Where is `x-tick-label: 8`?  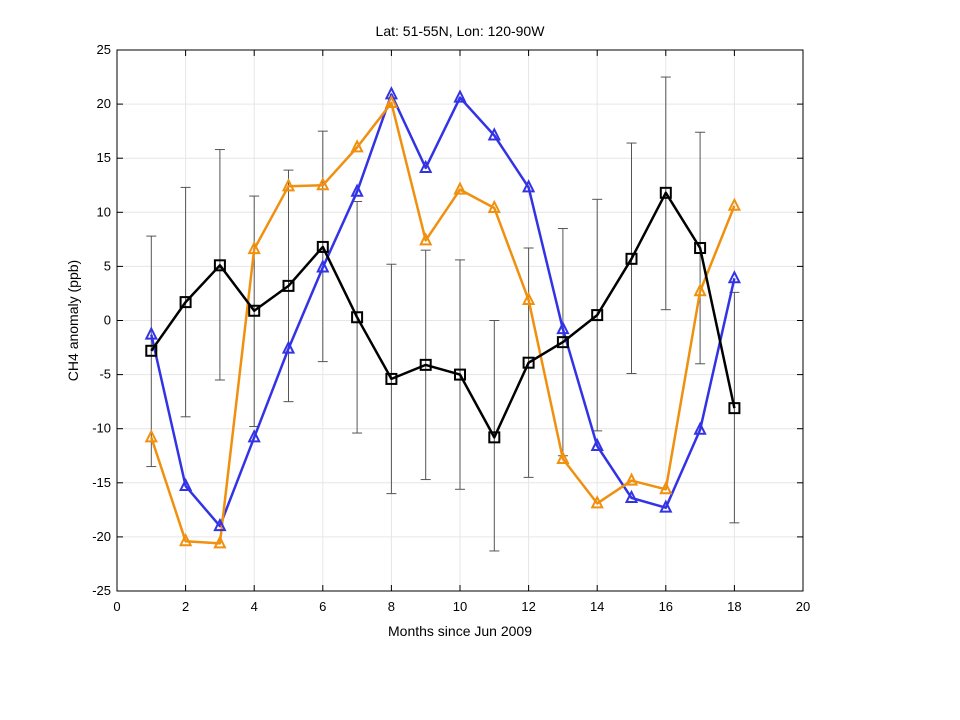 x-tick-label: 8 is located at coordinates (391, 606).